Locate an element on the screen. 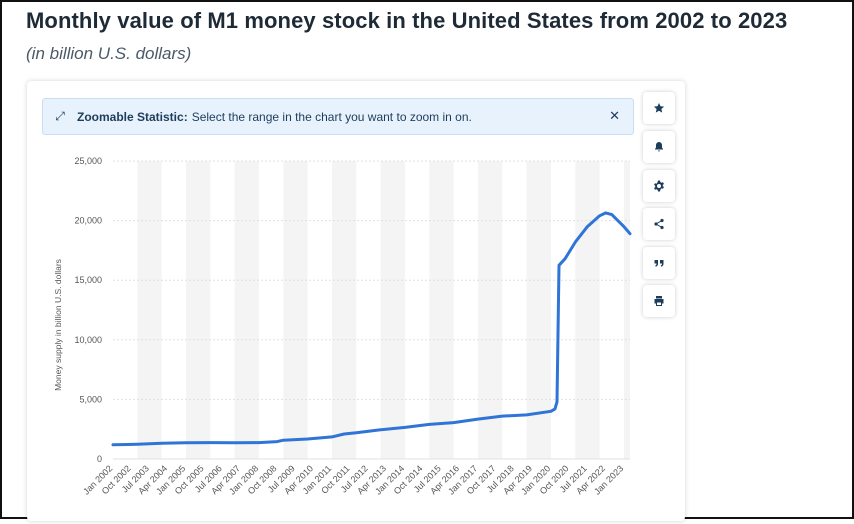 This screenshot has width=854, height=524. quote-icon is located at coordinates (659, 263).